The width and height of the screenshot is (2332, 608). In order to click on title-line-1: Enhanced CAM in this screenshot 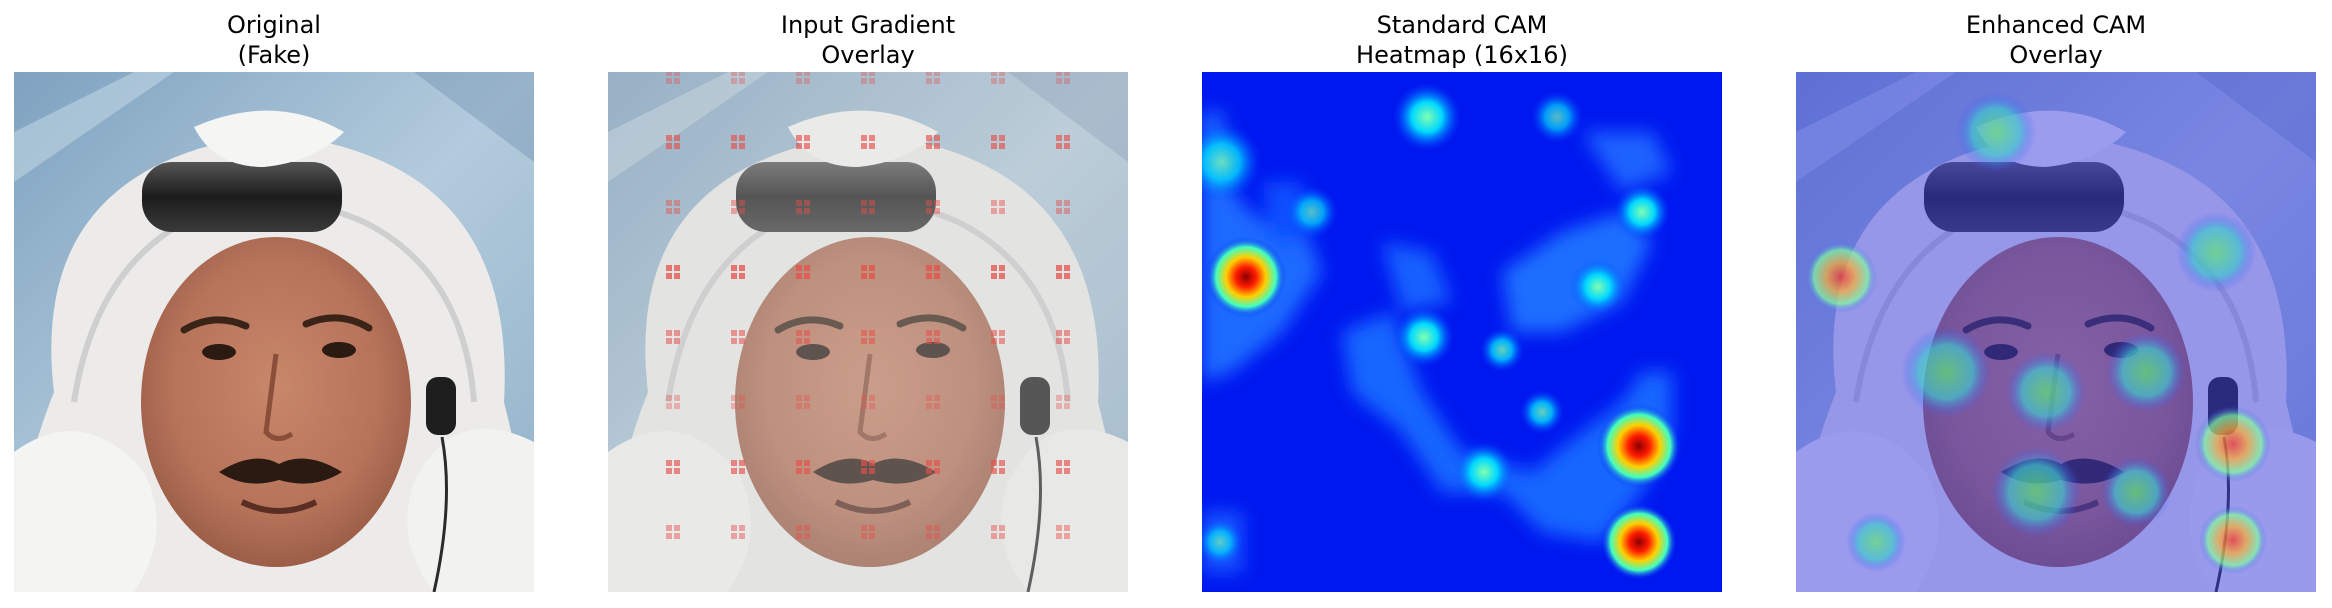, I will do `click(2056, 25)`.